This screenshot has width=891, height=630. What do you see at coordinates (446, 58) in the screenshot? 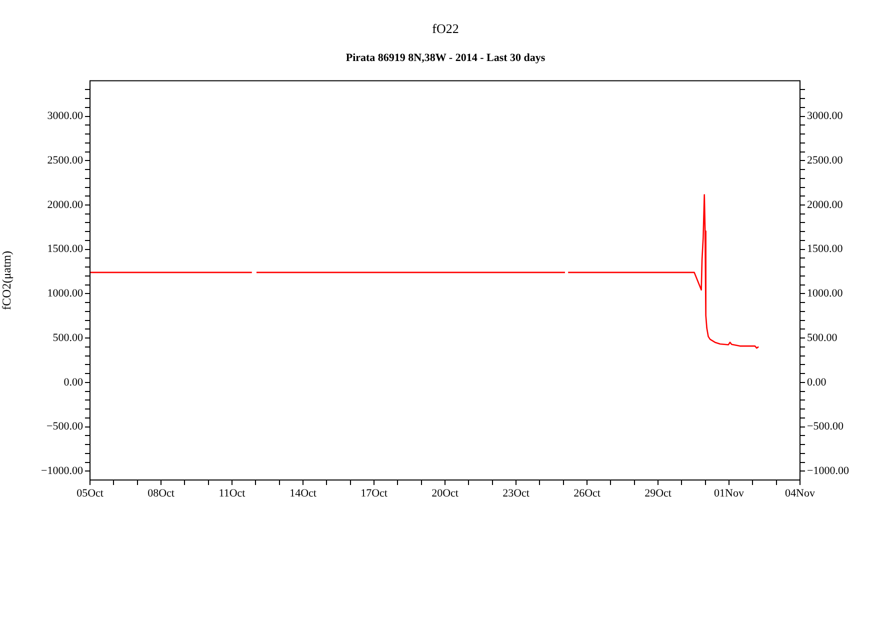
I see `chart-subtitle: Pirata 86919 8N,38W - 2014 - Last 30 days` at bounding box center [446, 58].